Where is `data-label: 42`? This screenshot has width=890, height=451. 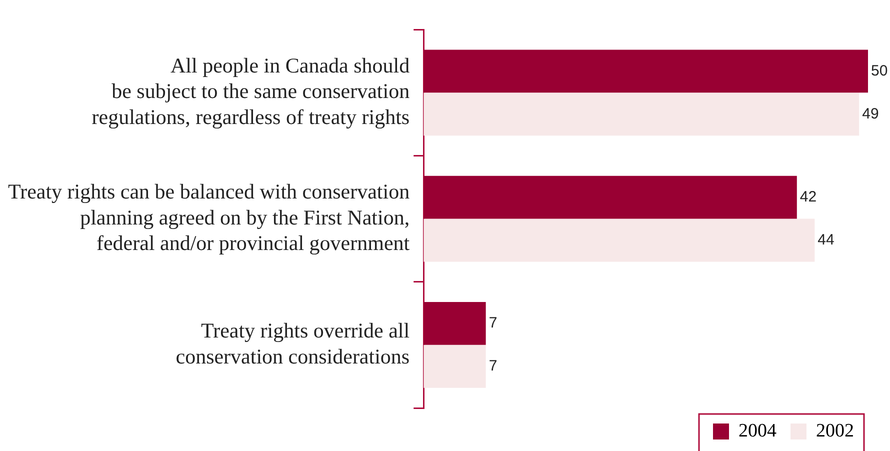
data-label: 42 is located at coordinates (808, 197).